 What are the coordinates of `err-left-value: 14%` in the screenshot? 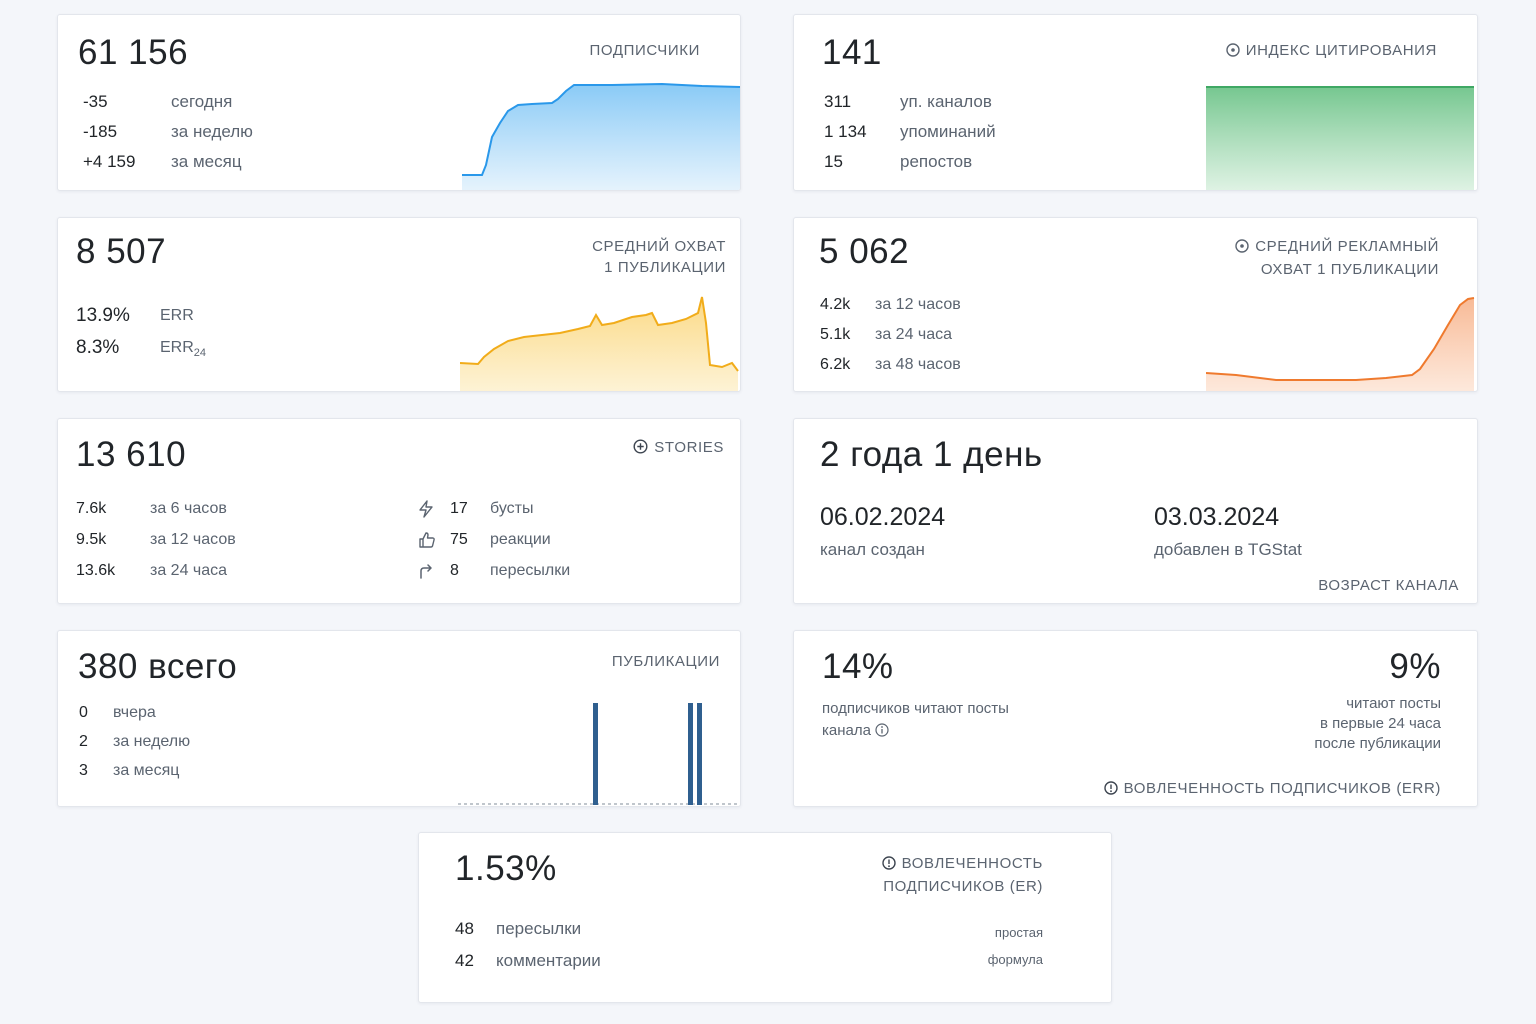 It's located at (858, 666).